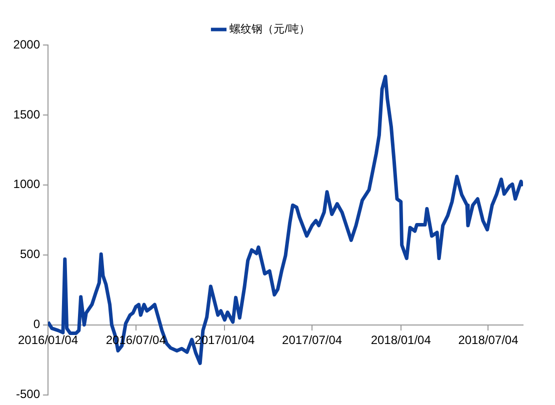 The height and width of the screenshot is (405, 555). What do you see at coordinates (28, 394) in the screenshot?
I see `y-tick-label: -500` at bounding box center [28, 394].